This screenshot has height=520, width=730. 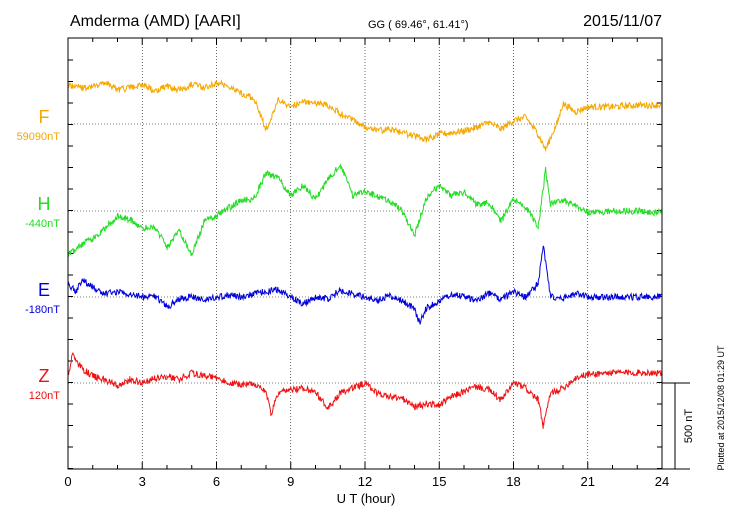 What do you see at coordinates (588, 481) in the screenshot?
I see `x-tick-label-21: 21` at bounding box center [588, 481].